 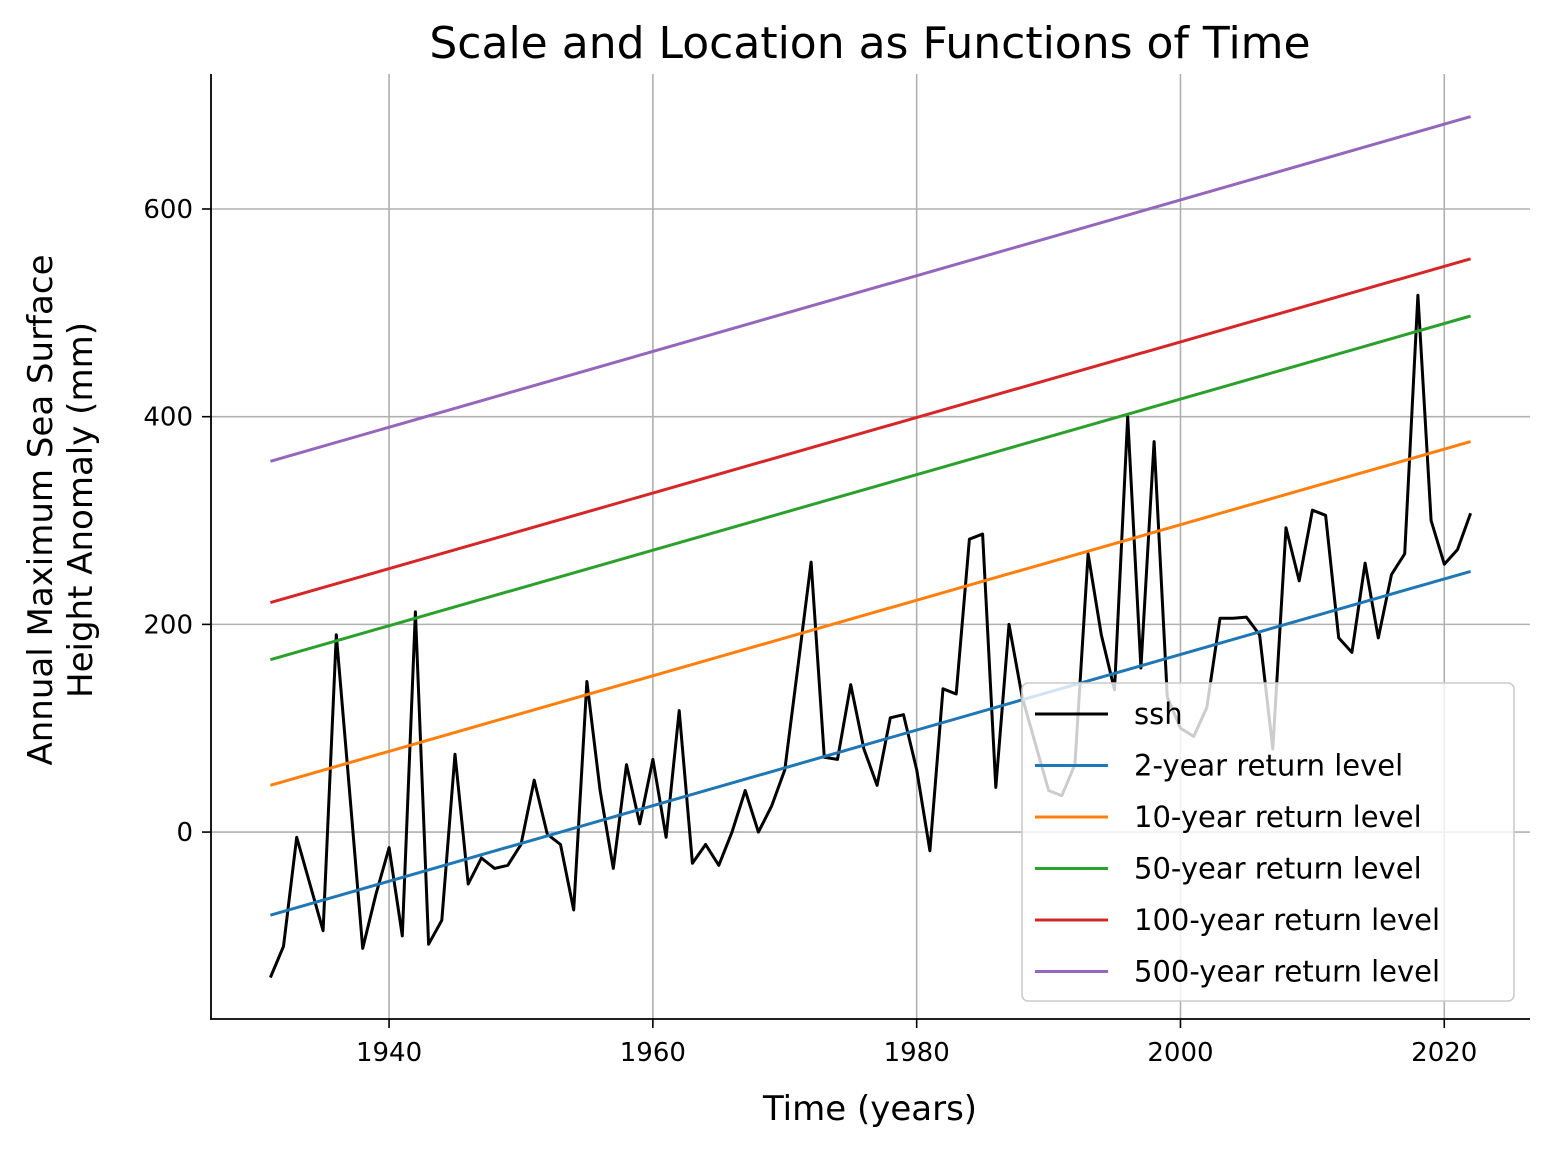 I want to click on y-axis-label-line-2: Height Anomaly (mm), so click(x=81, y=510).